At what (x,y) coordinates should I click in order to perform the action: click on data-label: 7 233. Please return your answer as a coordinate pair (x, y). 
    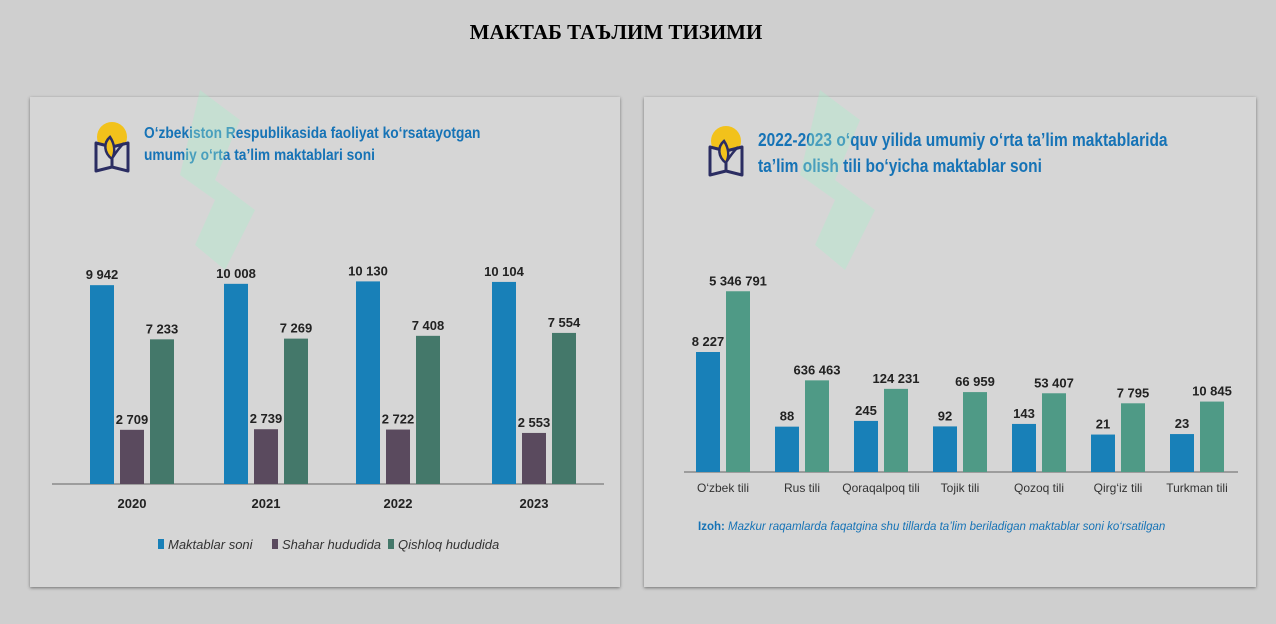
    Looking at the image, I should click on (162, 328).